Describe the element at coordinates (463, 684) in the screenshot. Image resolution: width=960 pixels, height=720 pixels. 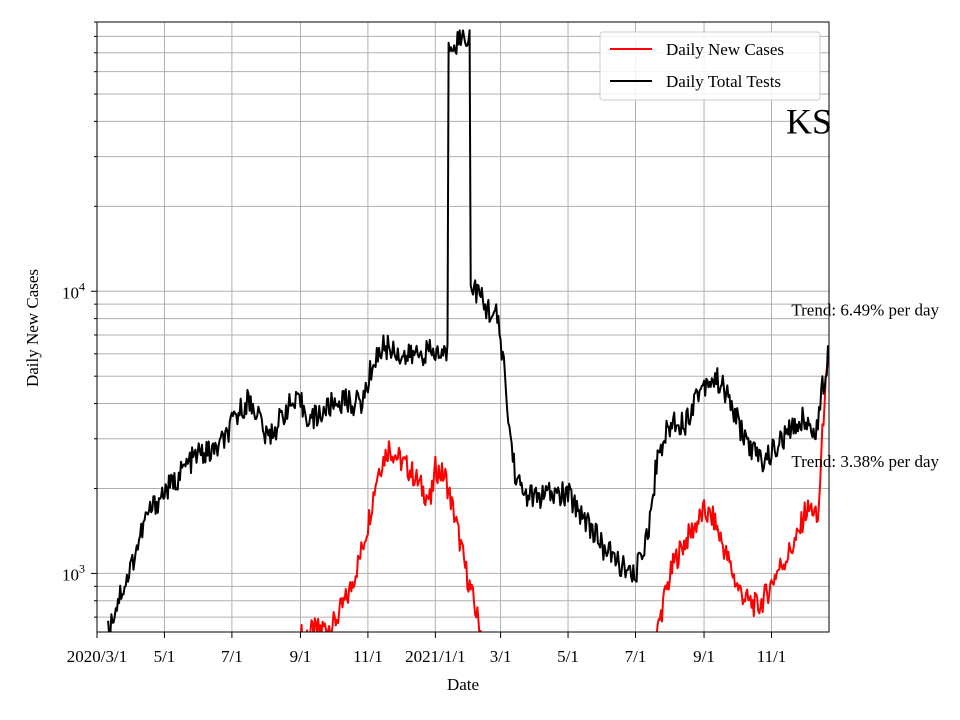
I see `x-axis-label: Date` at that location.